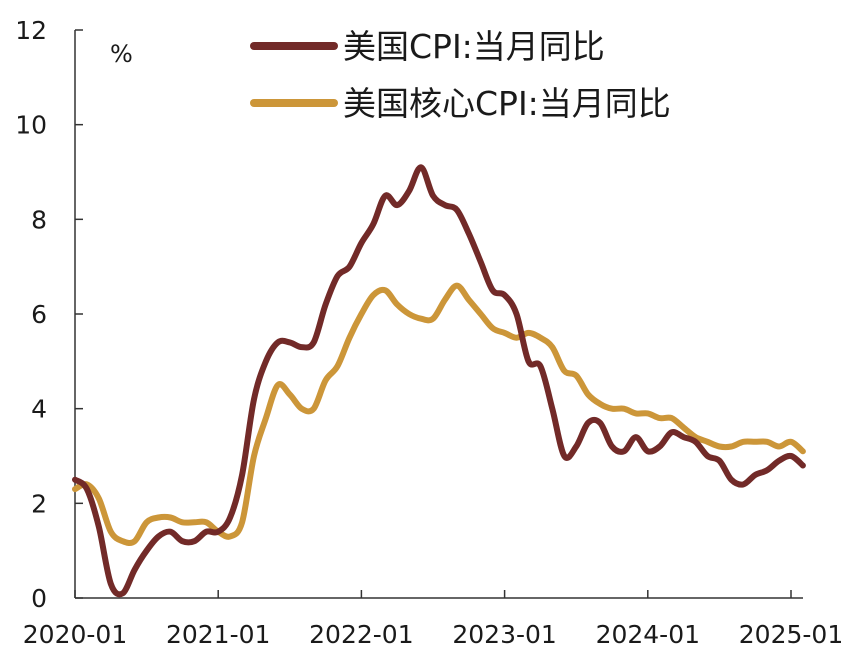 This screenshot has width=864, height=662. I want to click on x-tick-label: 2021-01, so click(218, 634).